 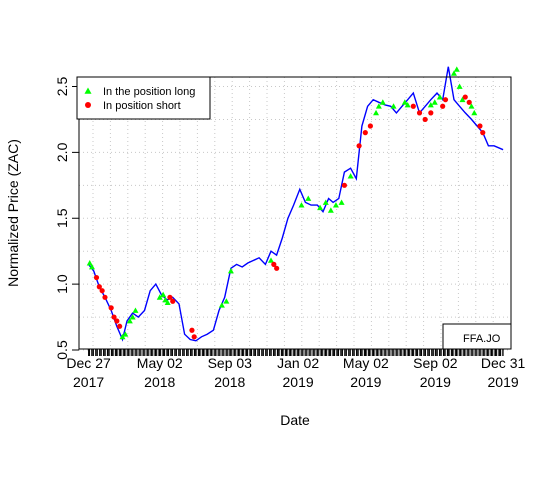 I want to click on legend: In the position long In position short, so click(x=143, y=98).